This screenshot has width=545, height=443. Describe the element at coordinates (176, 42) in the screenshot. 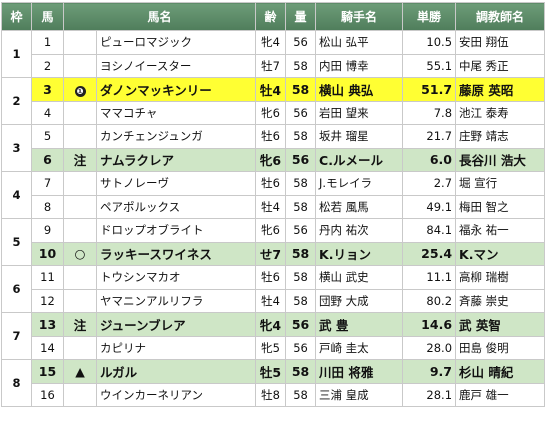

I see `horse-name: ピューロマジック` at that location.